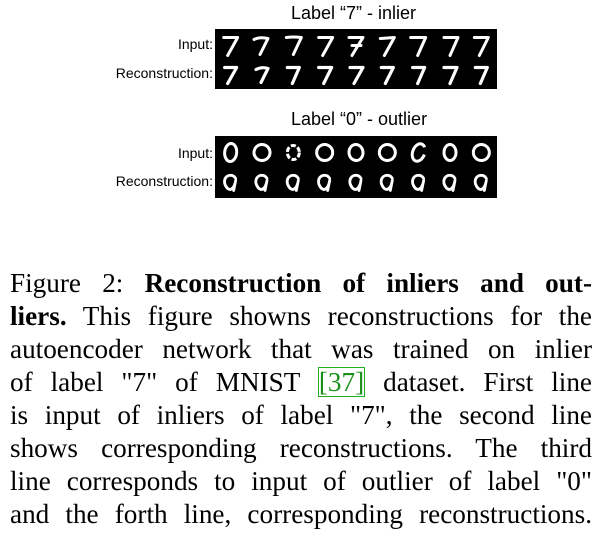 Image resolution: width=605 pixels, height=541 pixels. Describe the element at coordinates (341, 382) in the screenshot. I see `citation-link: [37]` at that location.